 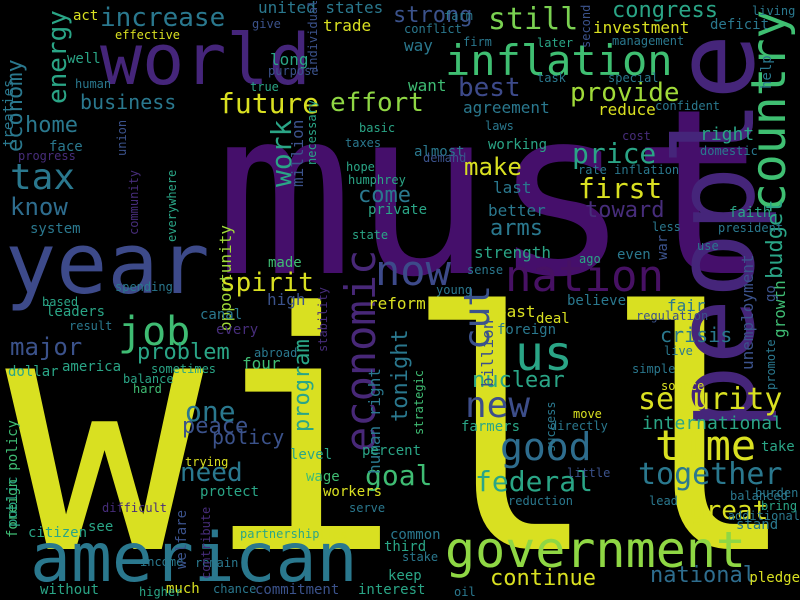 What do you see at coordinates (194, 558) in the screenshot?
I see `cloud-word: american` at bounding box center [194, 558].